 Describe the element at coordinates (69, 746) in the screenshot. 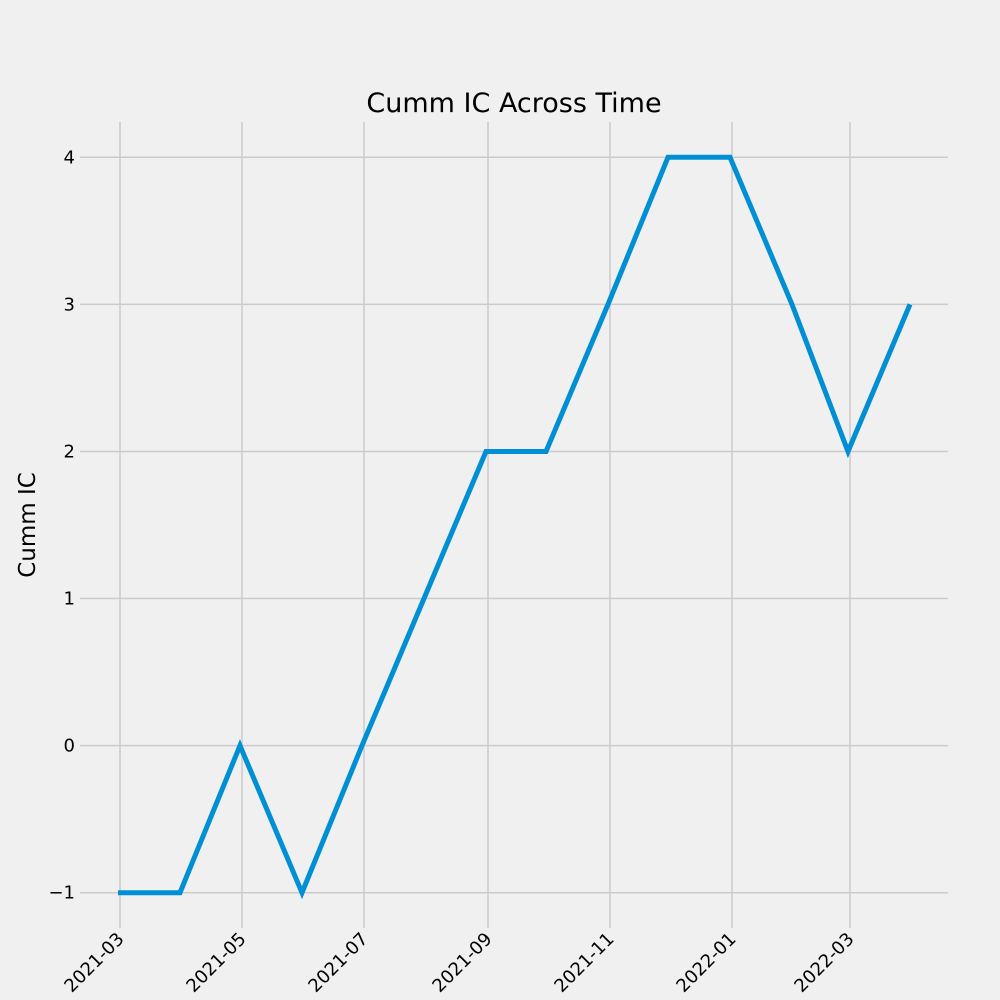

I see `y-tick-label: 0` at that location.